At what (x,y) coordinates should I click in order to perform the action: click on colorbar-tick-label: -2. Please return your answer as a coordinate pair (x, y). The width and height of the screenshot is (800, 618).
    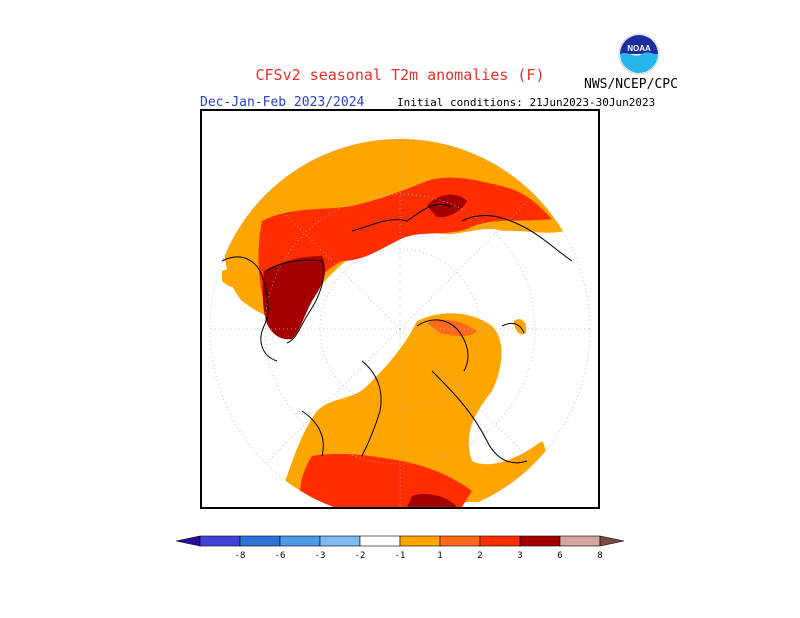
    Looking at the image, I should click on (360, 556).